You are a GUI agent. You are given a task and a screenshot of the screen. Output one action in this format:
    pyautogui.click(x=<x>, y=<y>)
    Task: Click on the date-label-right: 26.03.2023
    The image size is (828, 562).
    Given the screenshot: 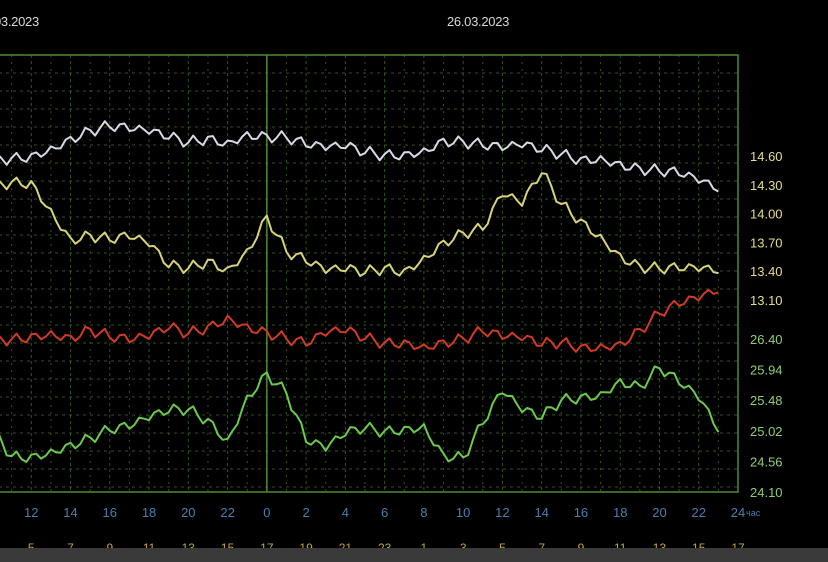 What is the action you would take?
    pyautogui.click(x=478, y=21)
    